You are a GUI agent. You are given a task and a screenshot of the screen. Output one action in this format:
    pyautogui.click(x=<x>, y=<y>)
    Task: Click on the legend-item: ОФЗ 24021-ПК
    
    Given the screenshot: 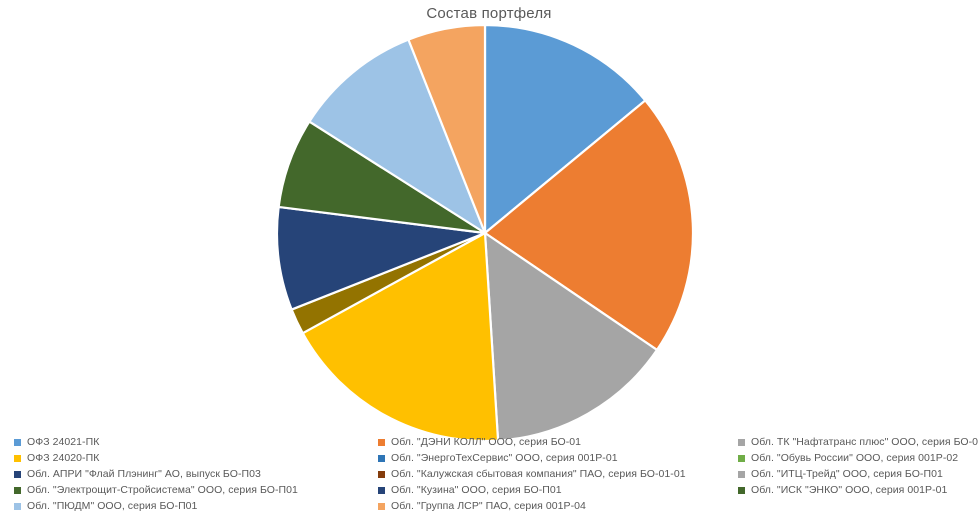 What is the action you would take?
    pyautogui.click(x=192, y=442)
    